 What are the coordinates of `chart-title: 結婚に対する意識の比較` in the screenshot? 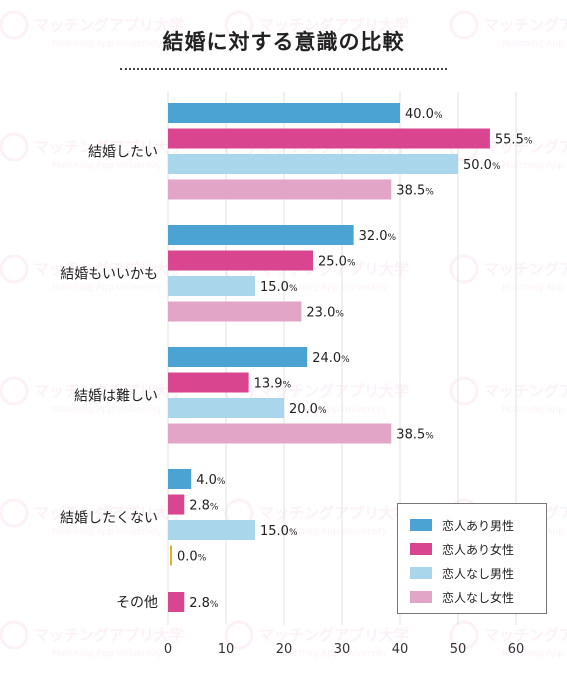 It's located at (283, 42).